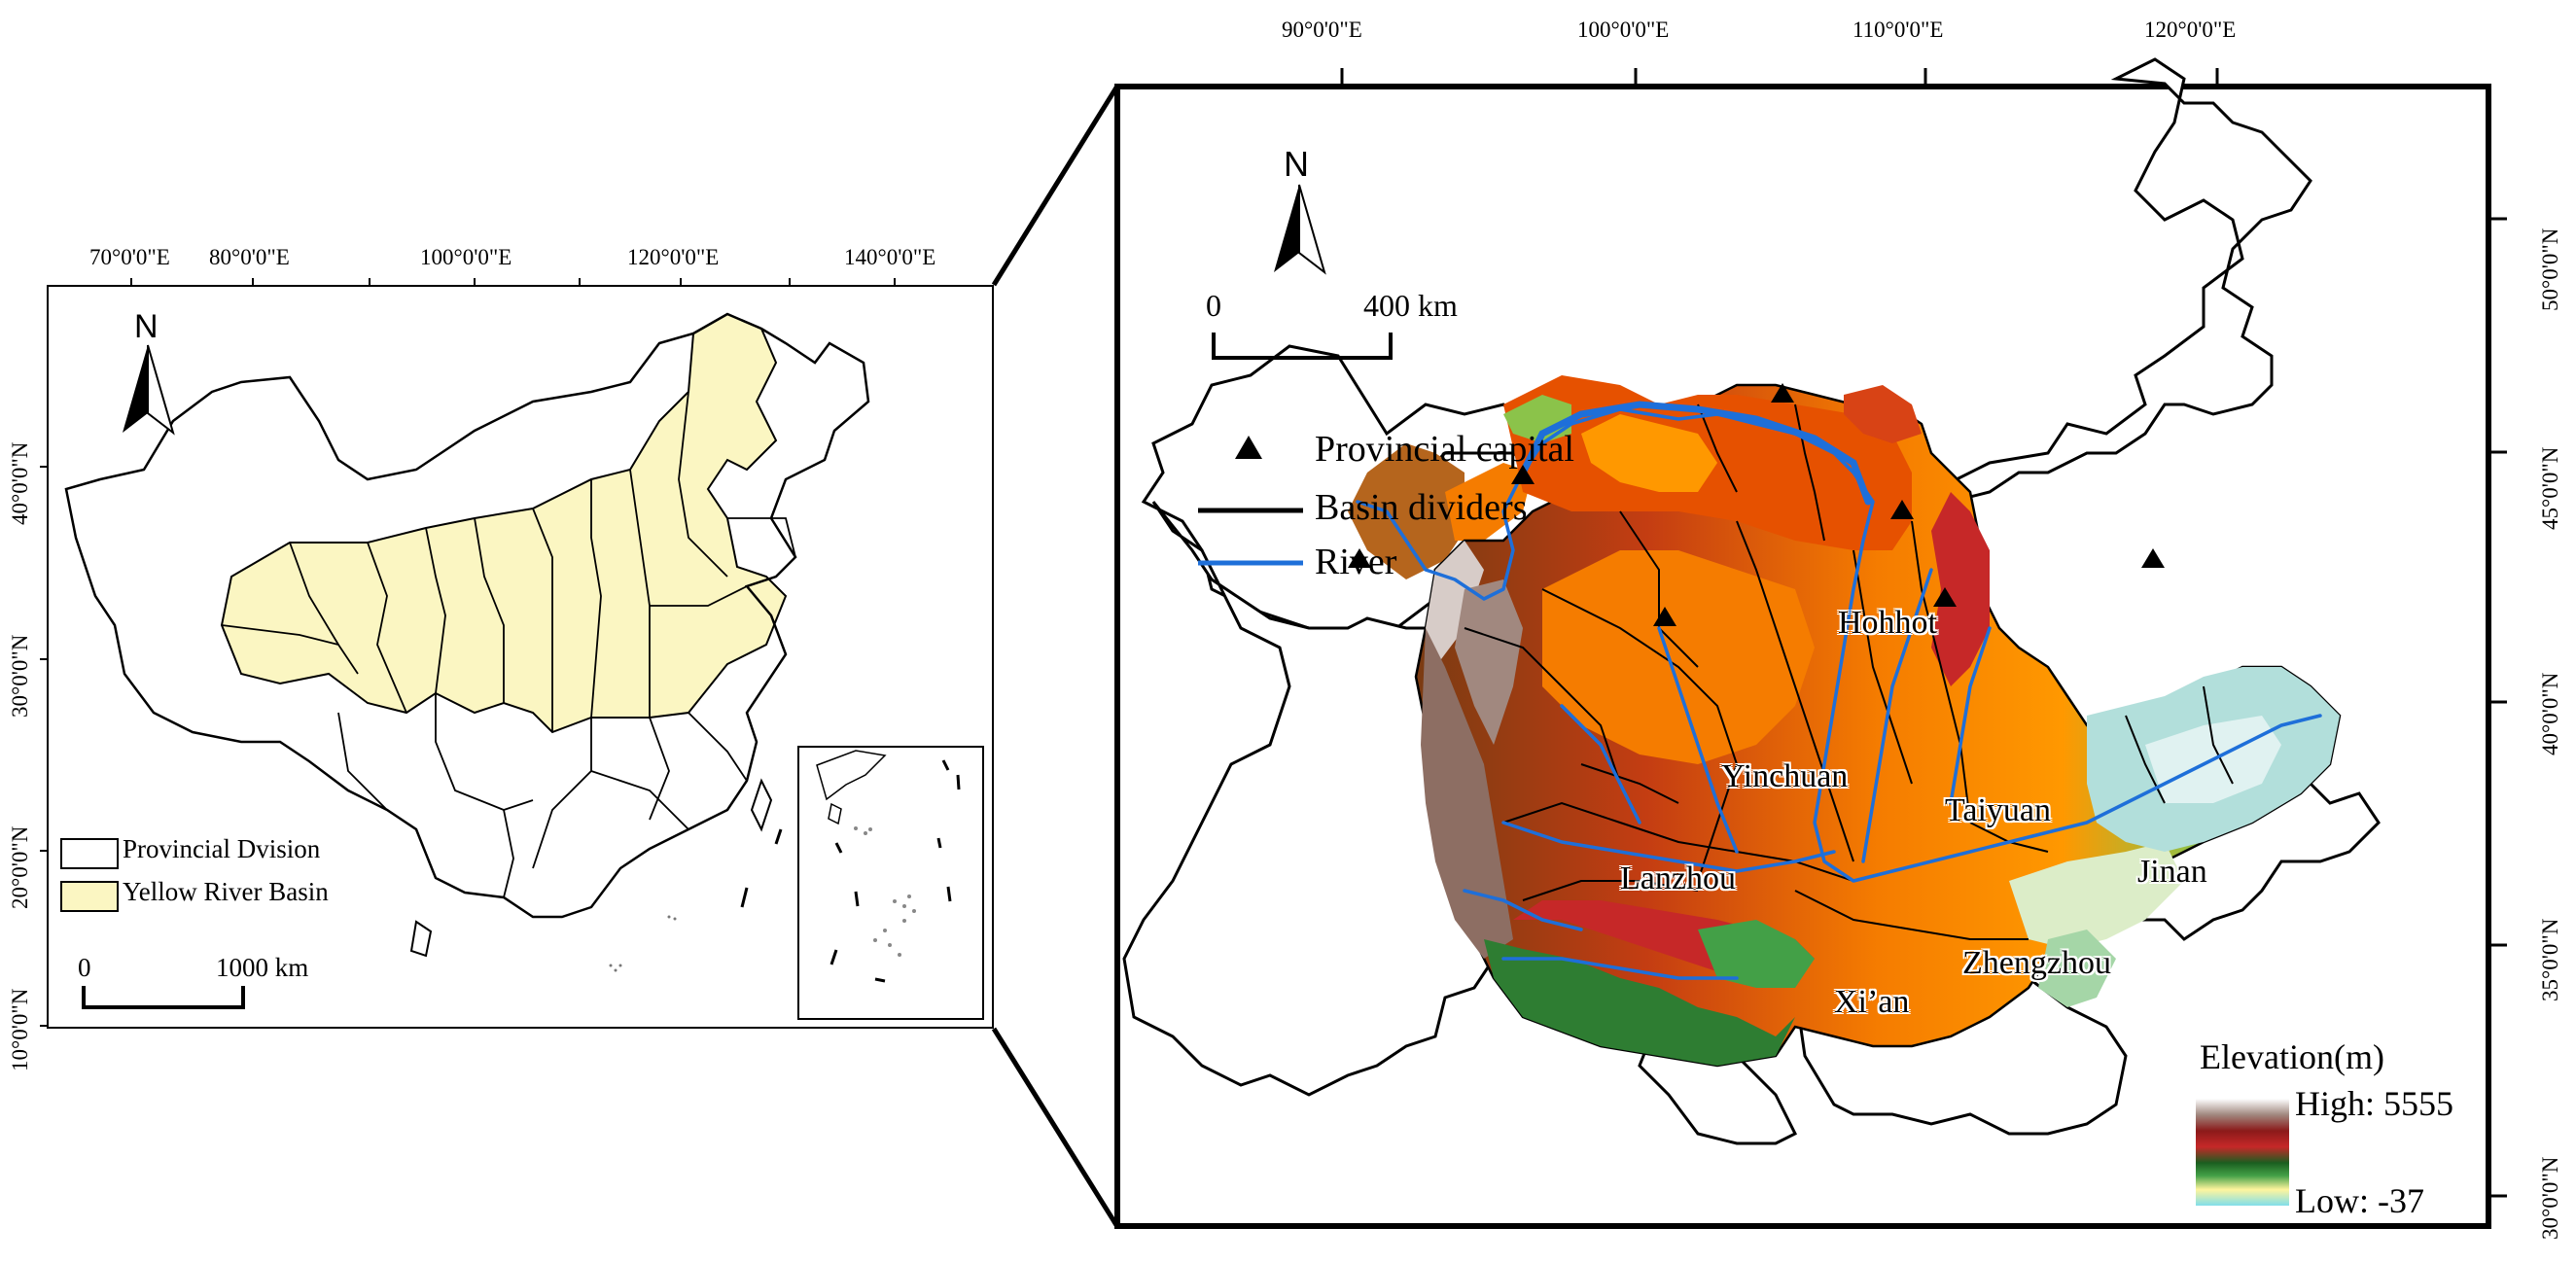 The width and height of the screenshot is (2576, 1263). What do you see at coordinates (674, 257) in the screenshot?
I see `overview-lon-label: 120°0'0"E` at bounding box center [674, 257].